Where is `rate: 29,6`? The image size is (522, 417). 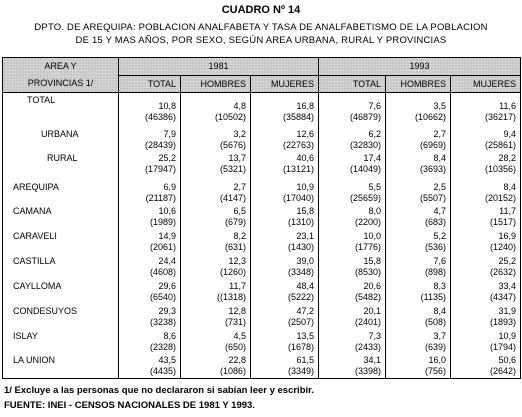 rate: 29,6 is located at coordinates (167, 285).